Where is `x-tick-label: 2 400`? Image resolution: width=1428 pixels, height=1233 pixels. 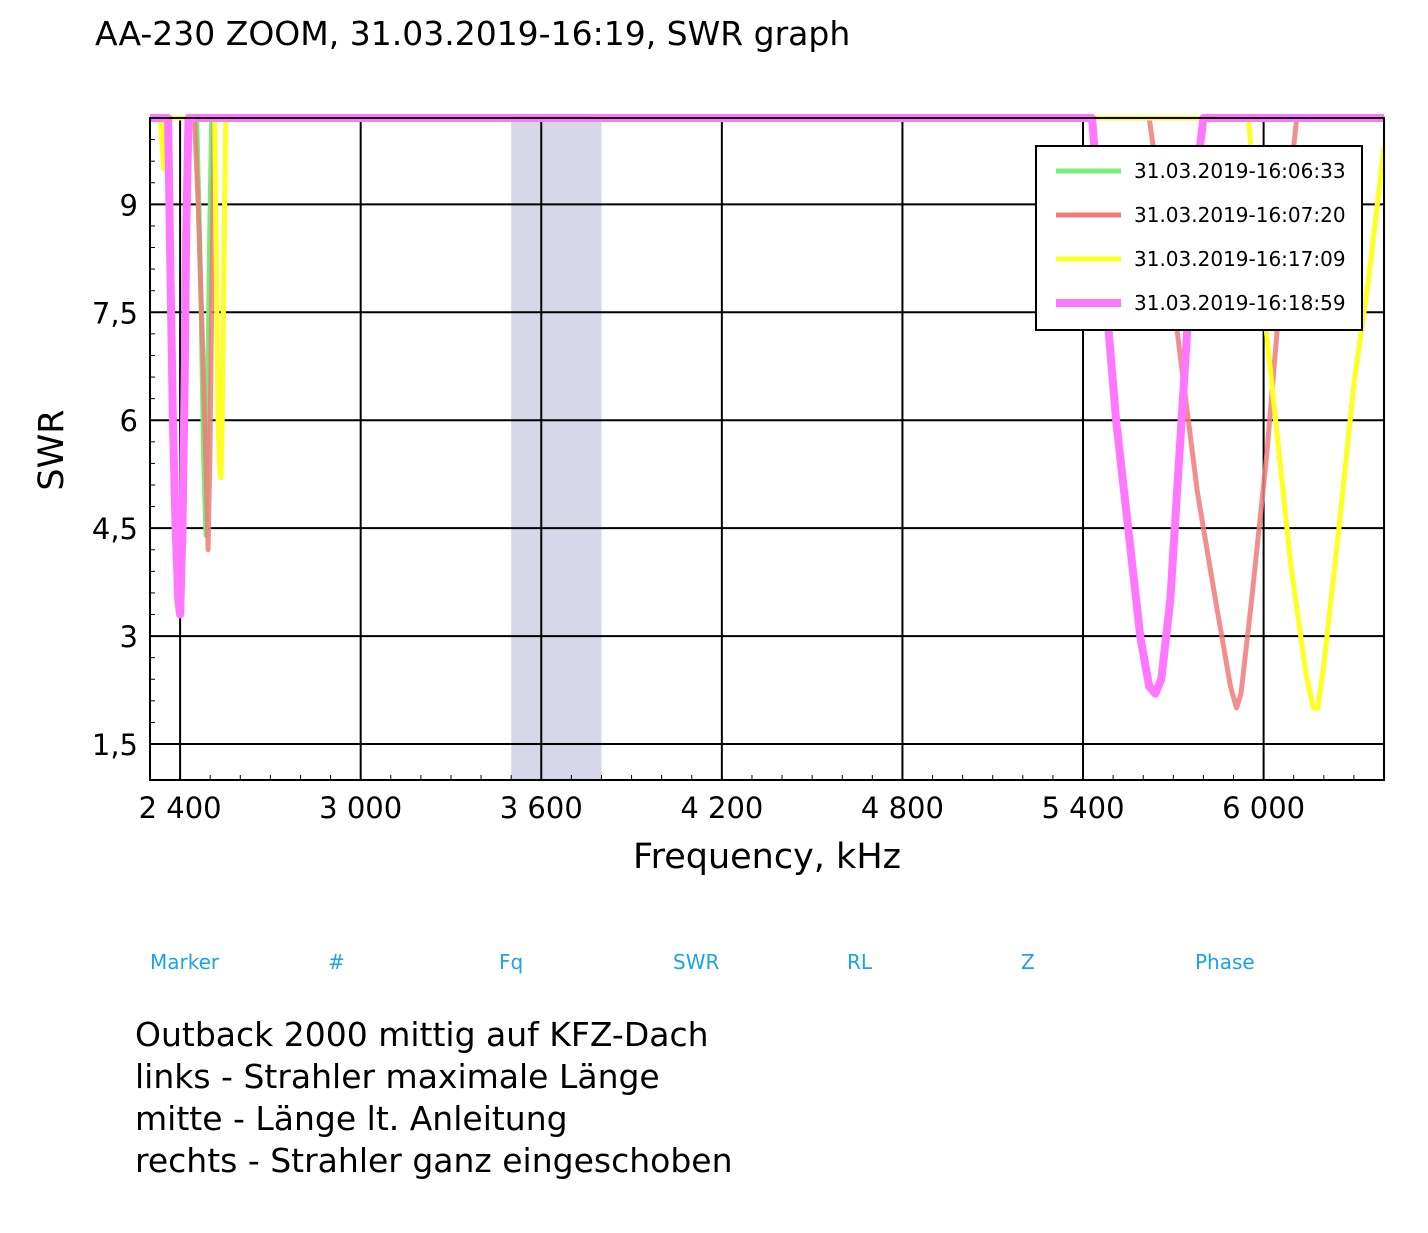
x-tick-label: 2 400 is located at coordinates (180, 808).